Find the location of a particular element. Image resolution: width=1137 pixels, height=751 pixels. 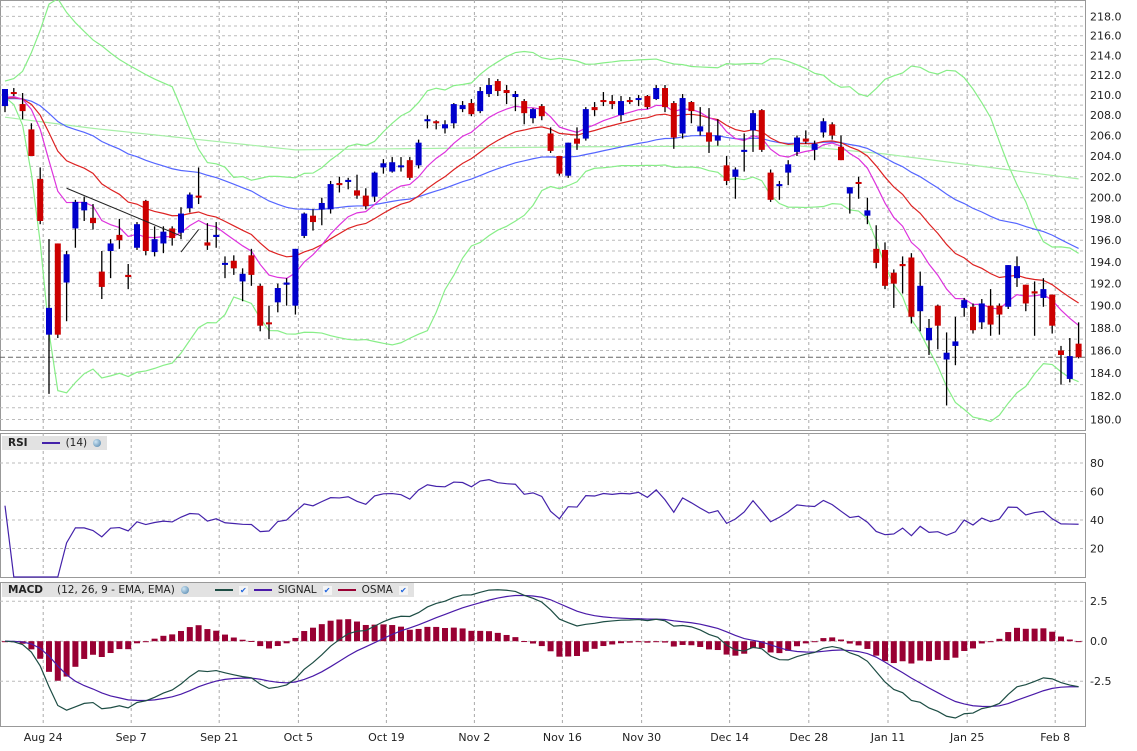

rsi-legend: RSI (14) is located at coordinates (55, 443).